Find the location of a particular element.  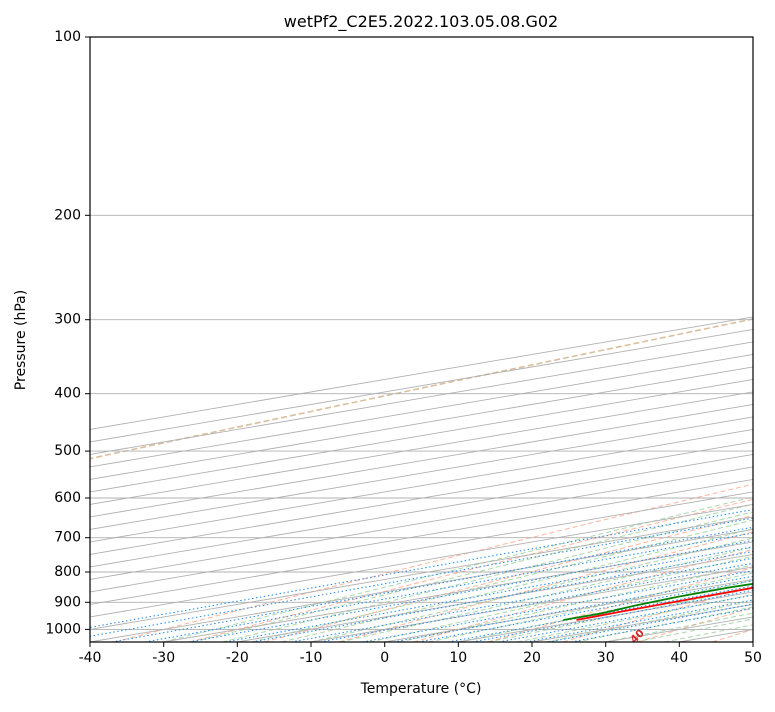

x-tick-label: 10 is located at coordinates (458, 658).